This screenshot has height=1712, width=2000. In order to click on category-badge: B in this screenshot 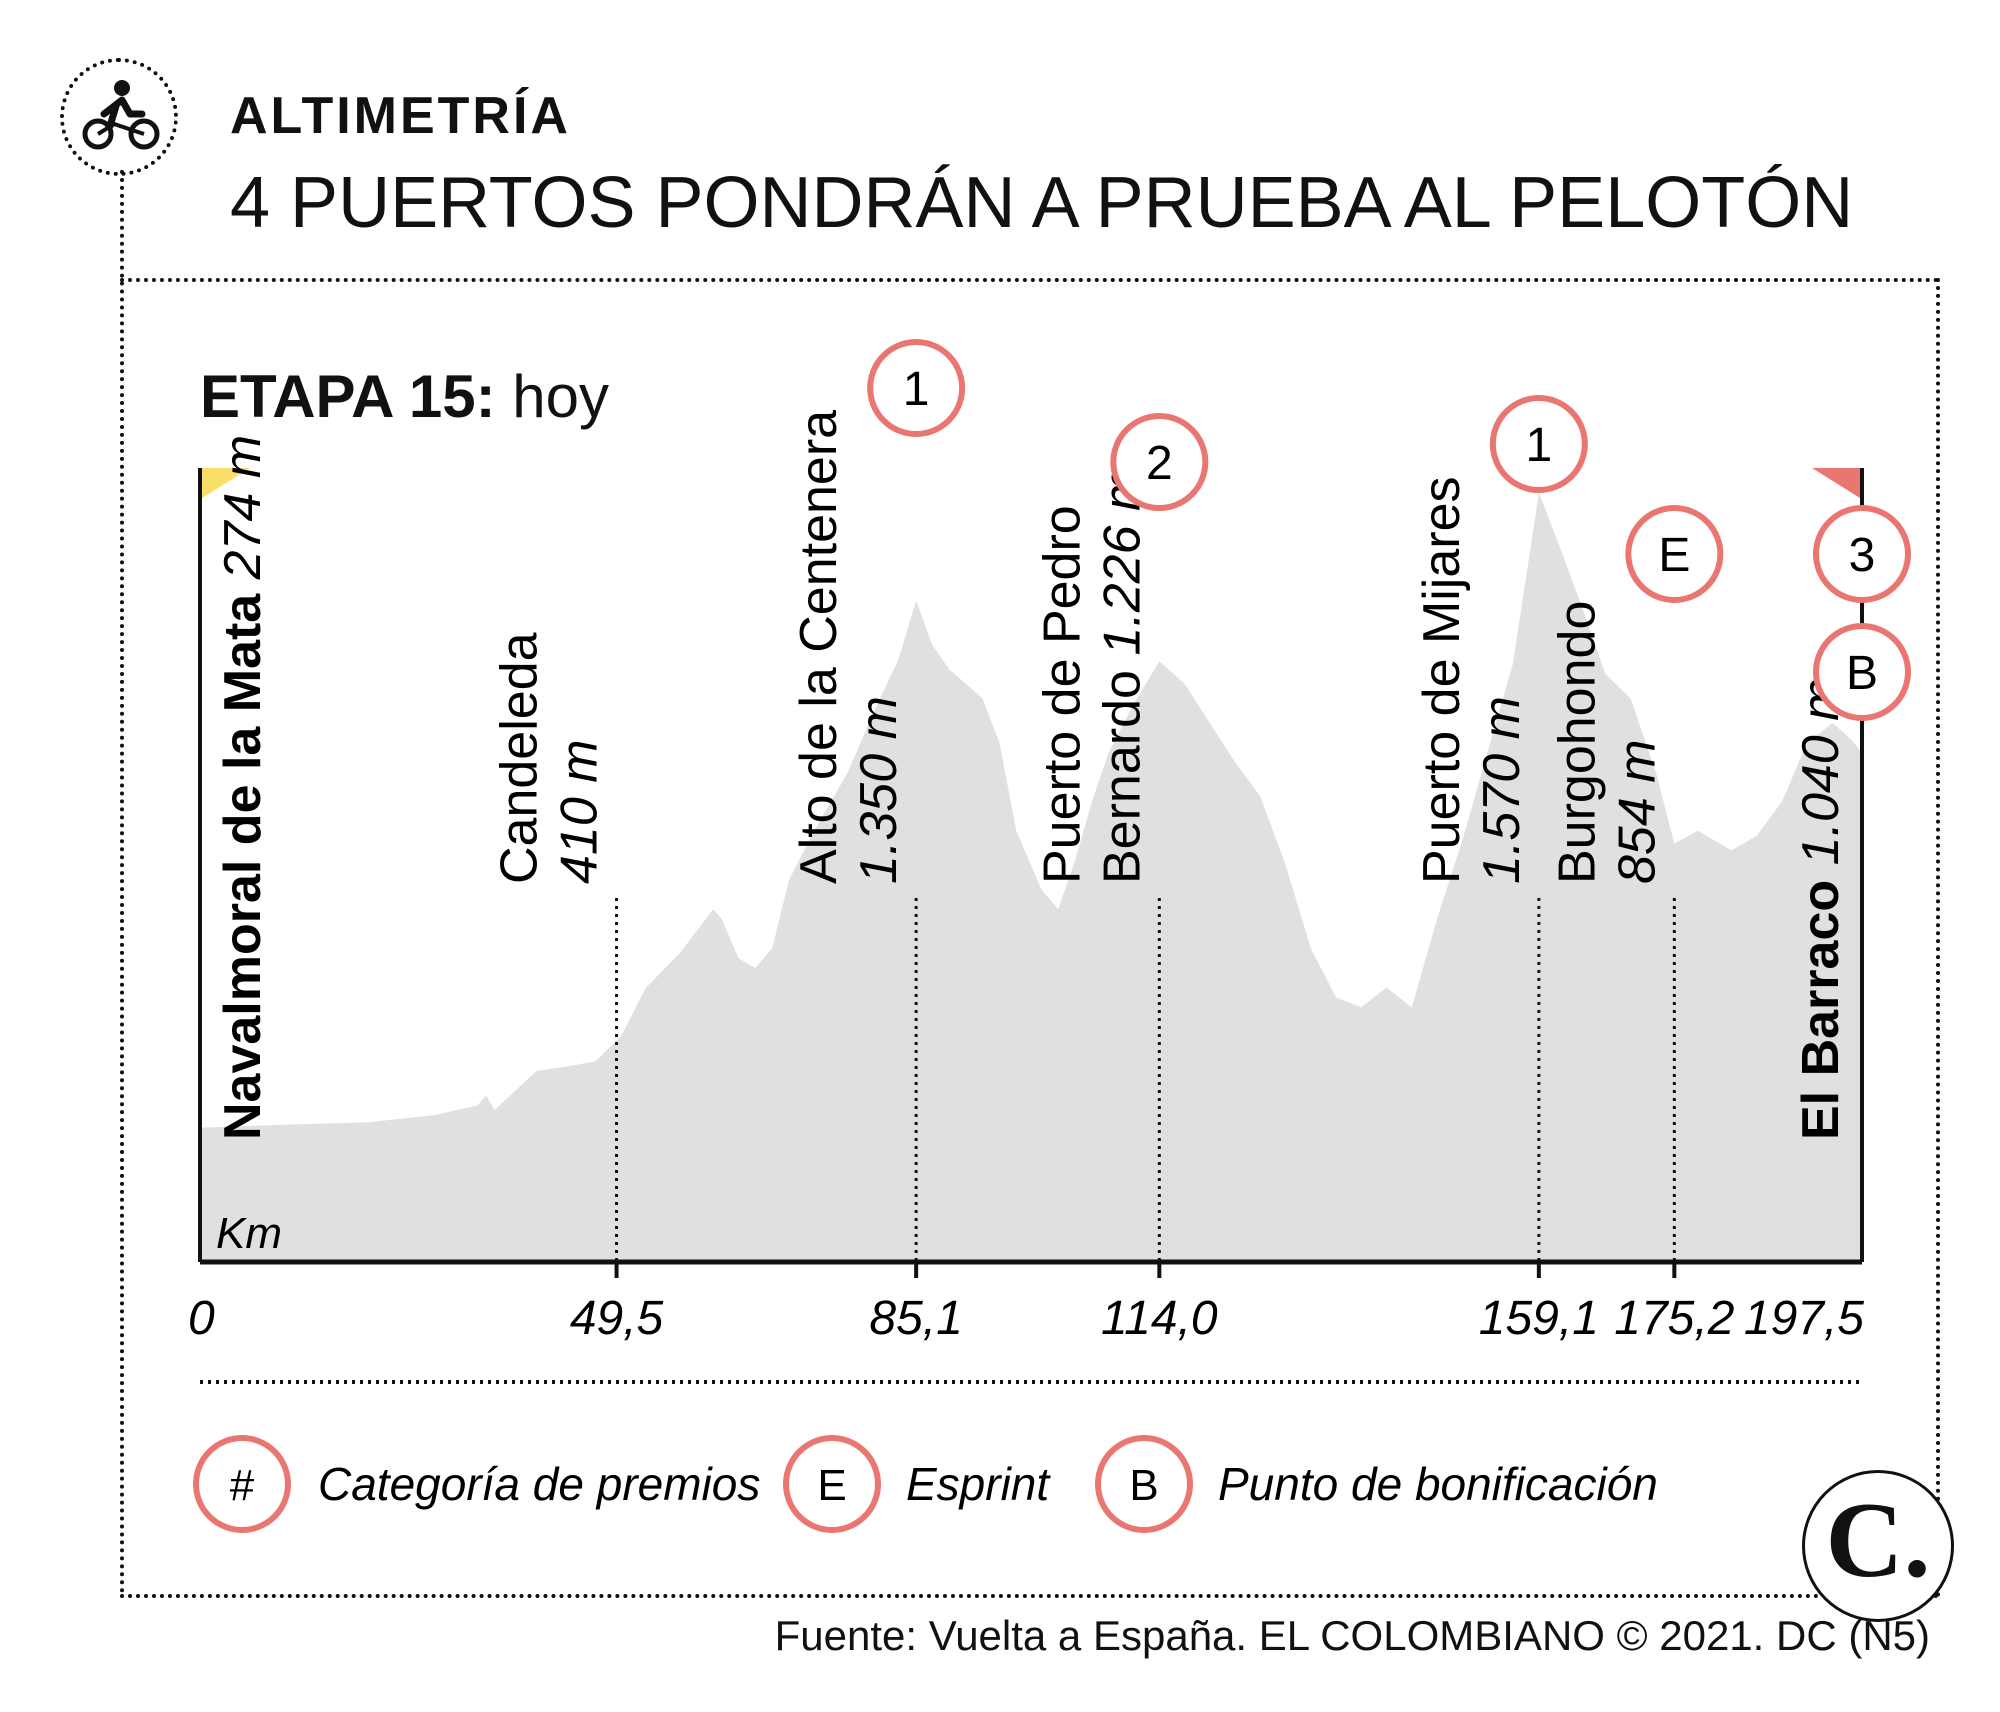, I will do `click(1862, 672)`.